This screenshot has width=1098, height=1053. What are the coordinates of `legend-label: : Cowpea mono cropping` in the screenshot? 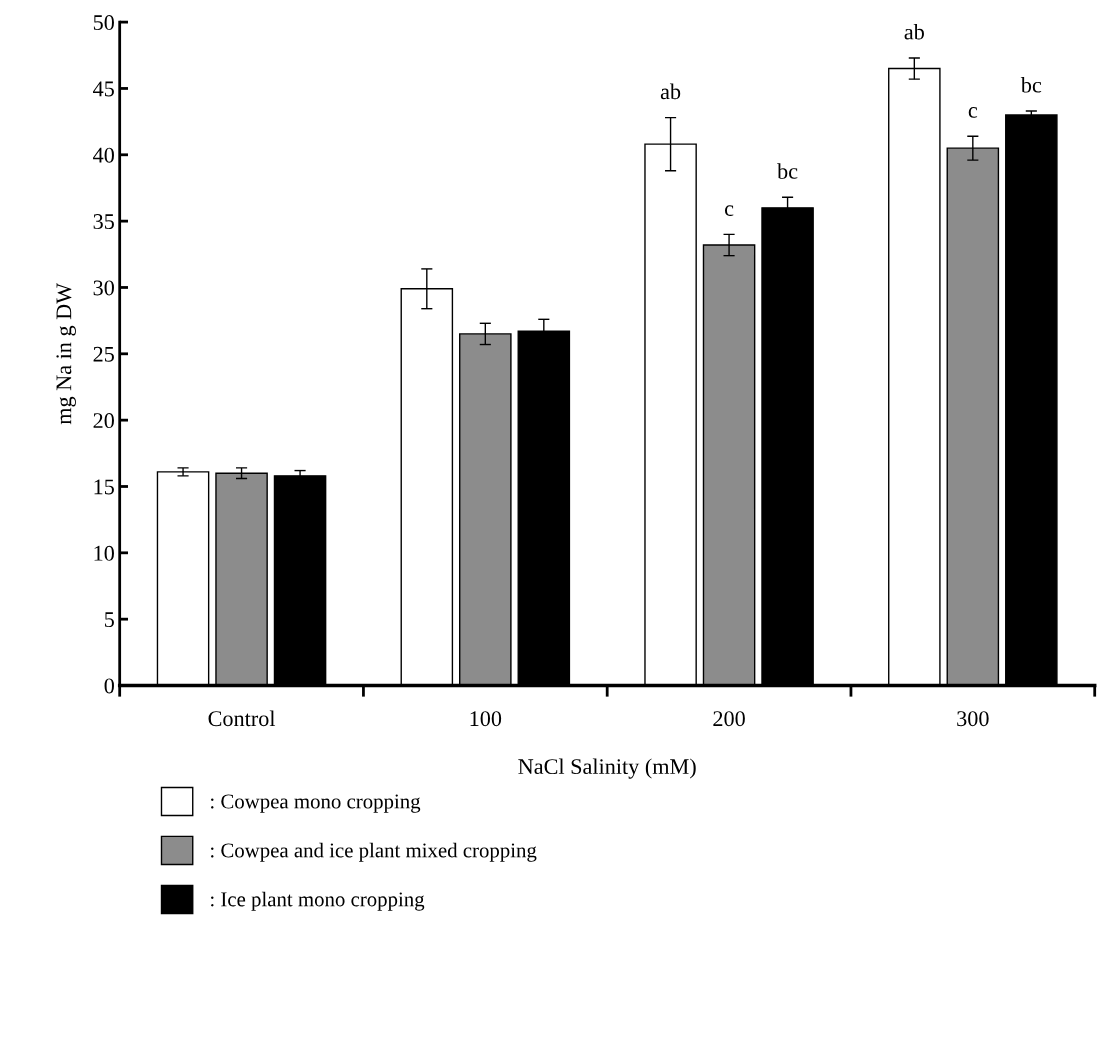 It's located at (316, 803).